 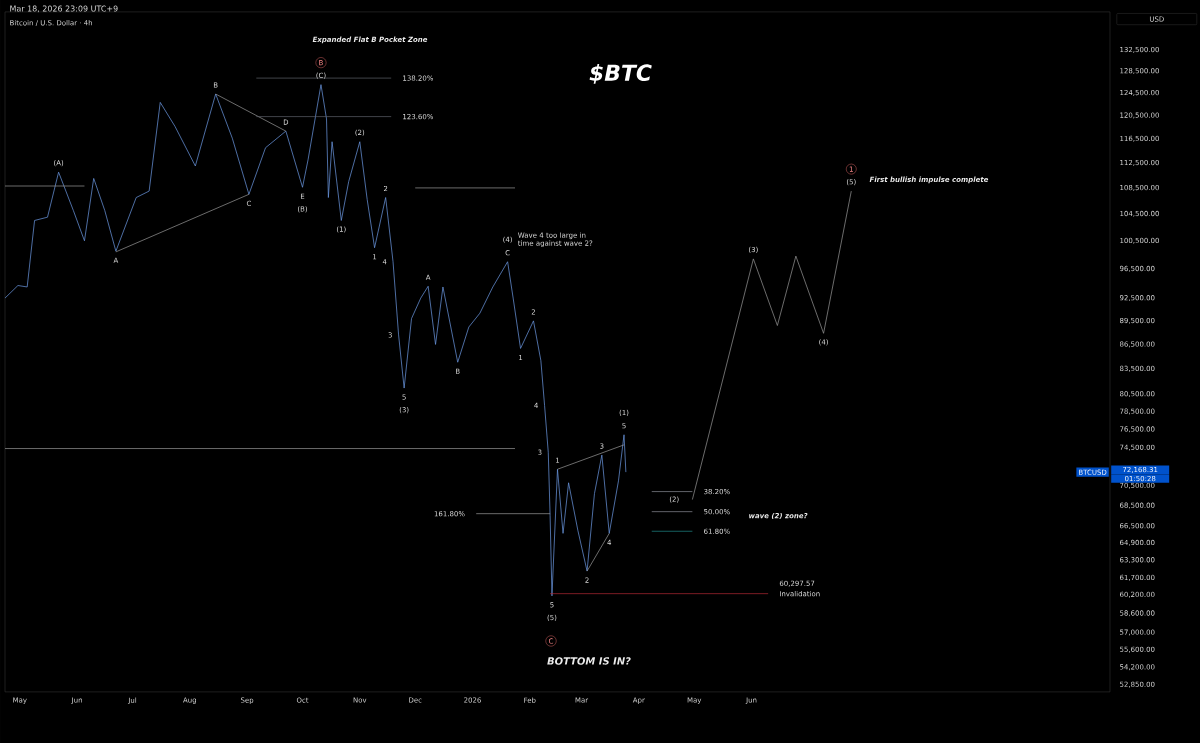 What do you see at coordinates (589, 661) in the screenshot?
I see `annotation: BOTTOM IS IN?` at bounding box center [589, 661].